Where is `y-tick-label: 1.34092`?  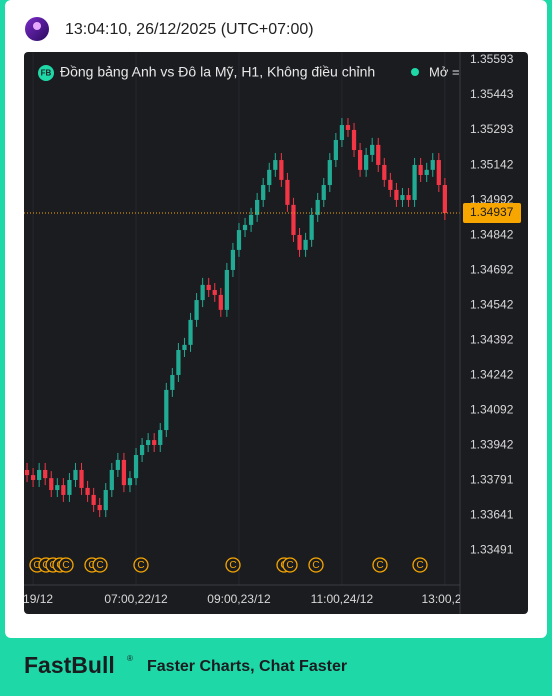
y-tick-label: 1.34092 is located at coordinates (492, 409).